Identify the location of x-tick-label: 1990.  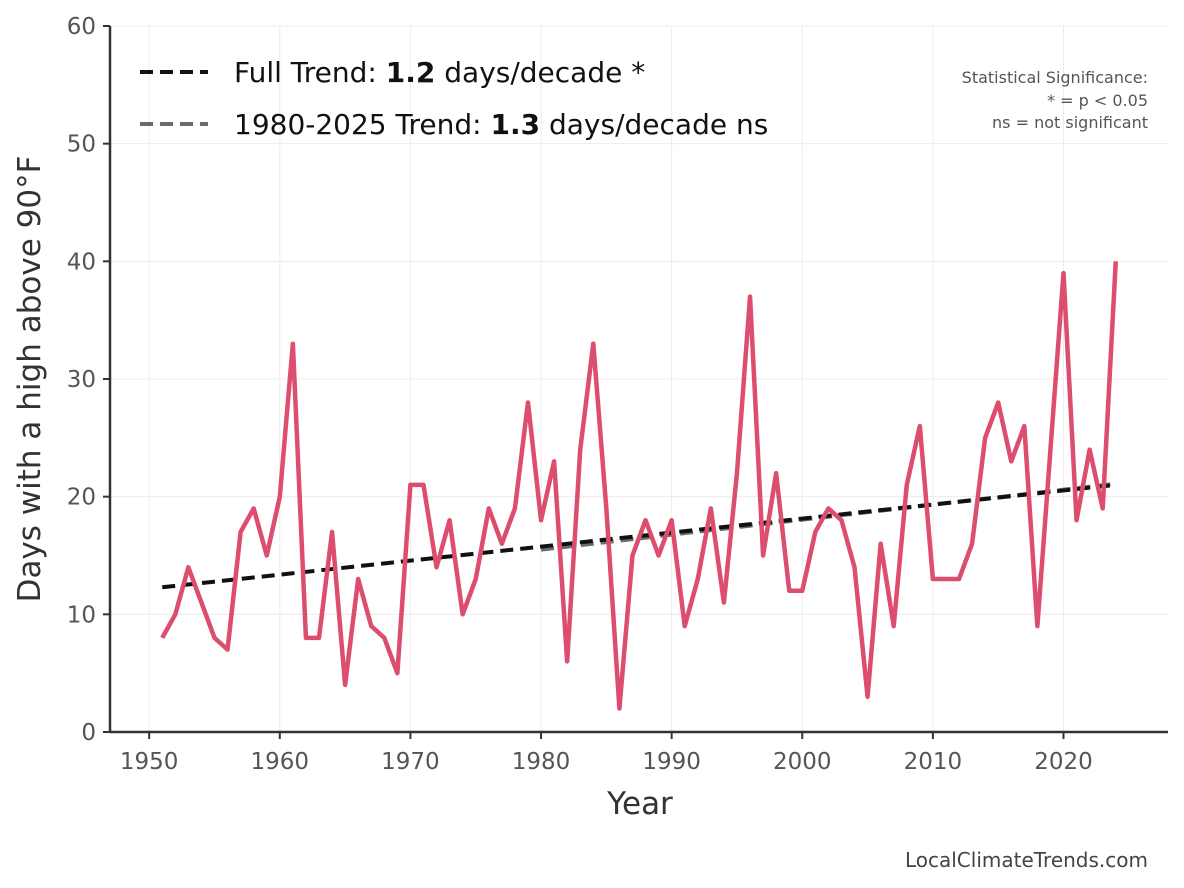
(671, 762).